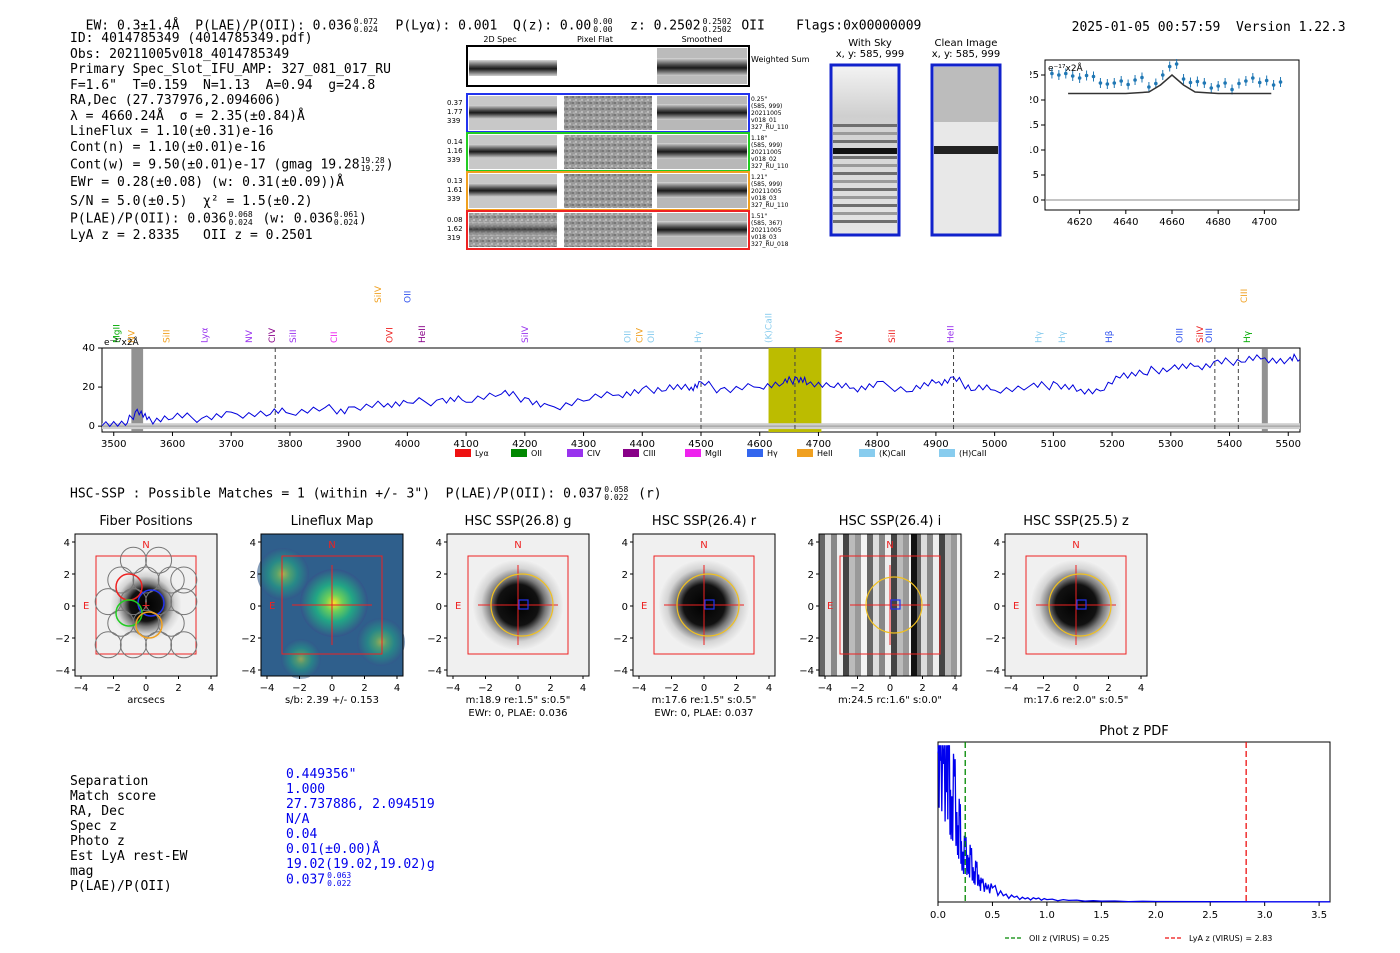  I want to click on summary-label-matchscore: Match score, so click(113, 796).